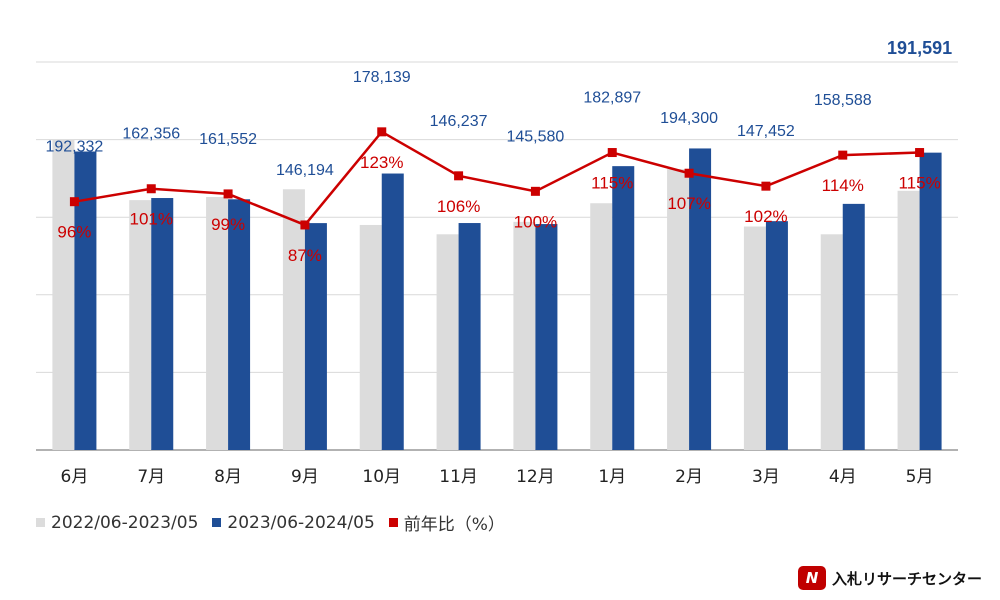 The height and width of the screenshot is (600, 1000). Describe the element at coordinates (305, 255) in the screenshot. I see `yoy-label: 87%` at that location.